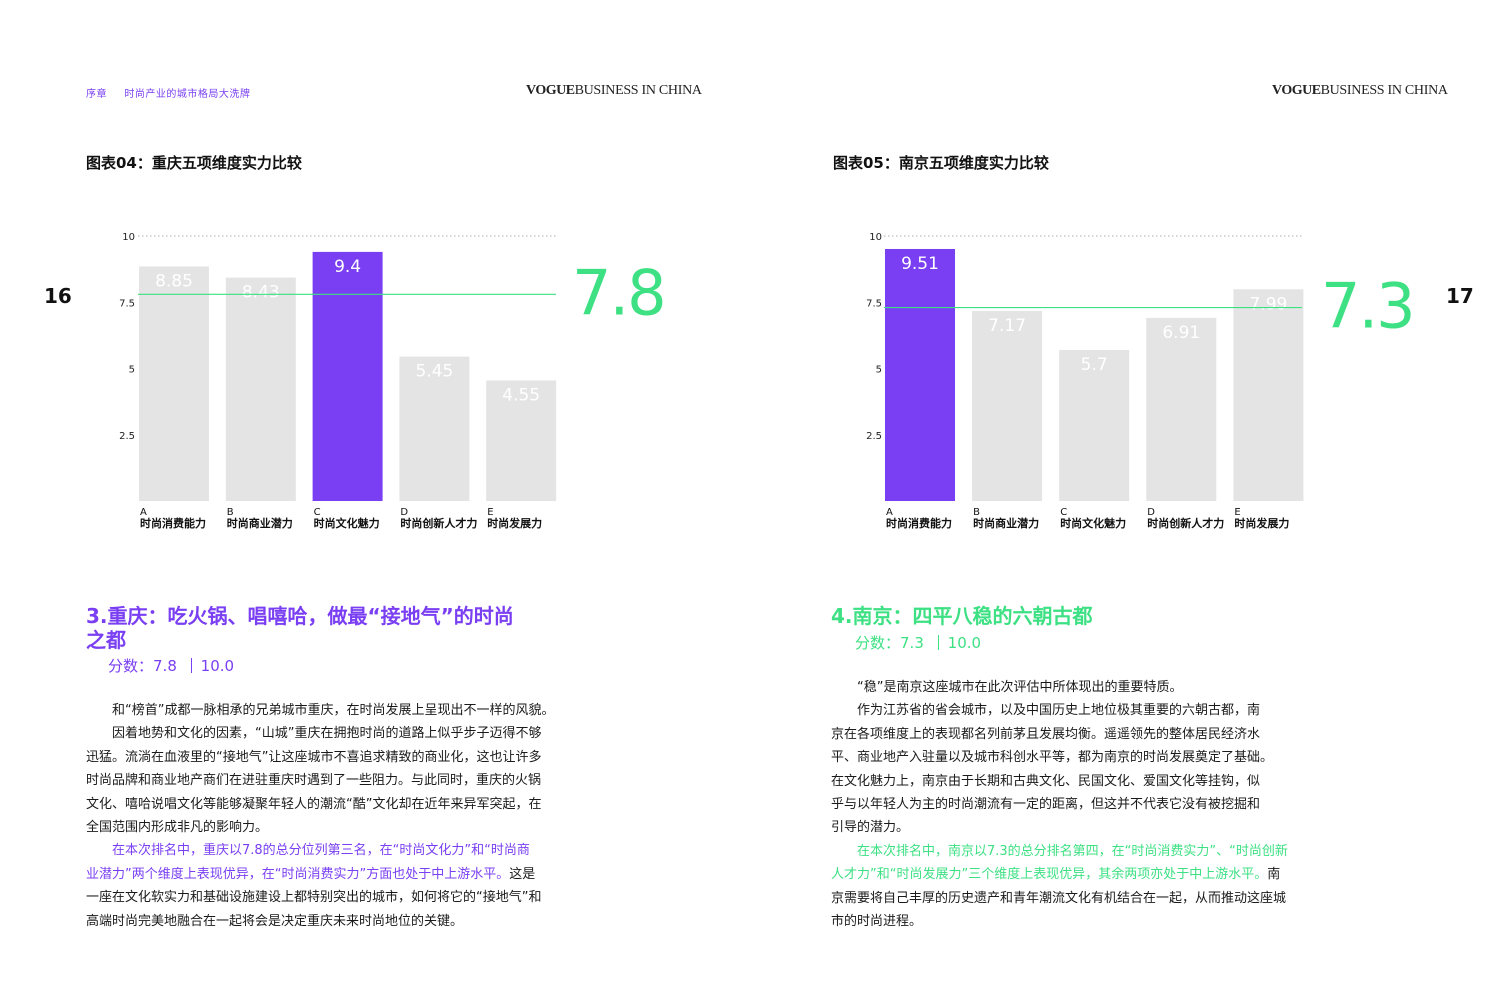  I want to click on brand-logo-right: VOGUEBUSINESS IN CHINA, so click(1360, 91).